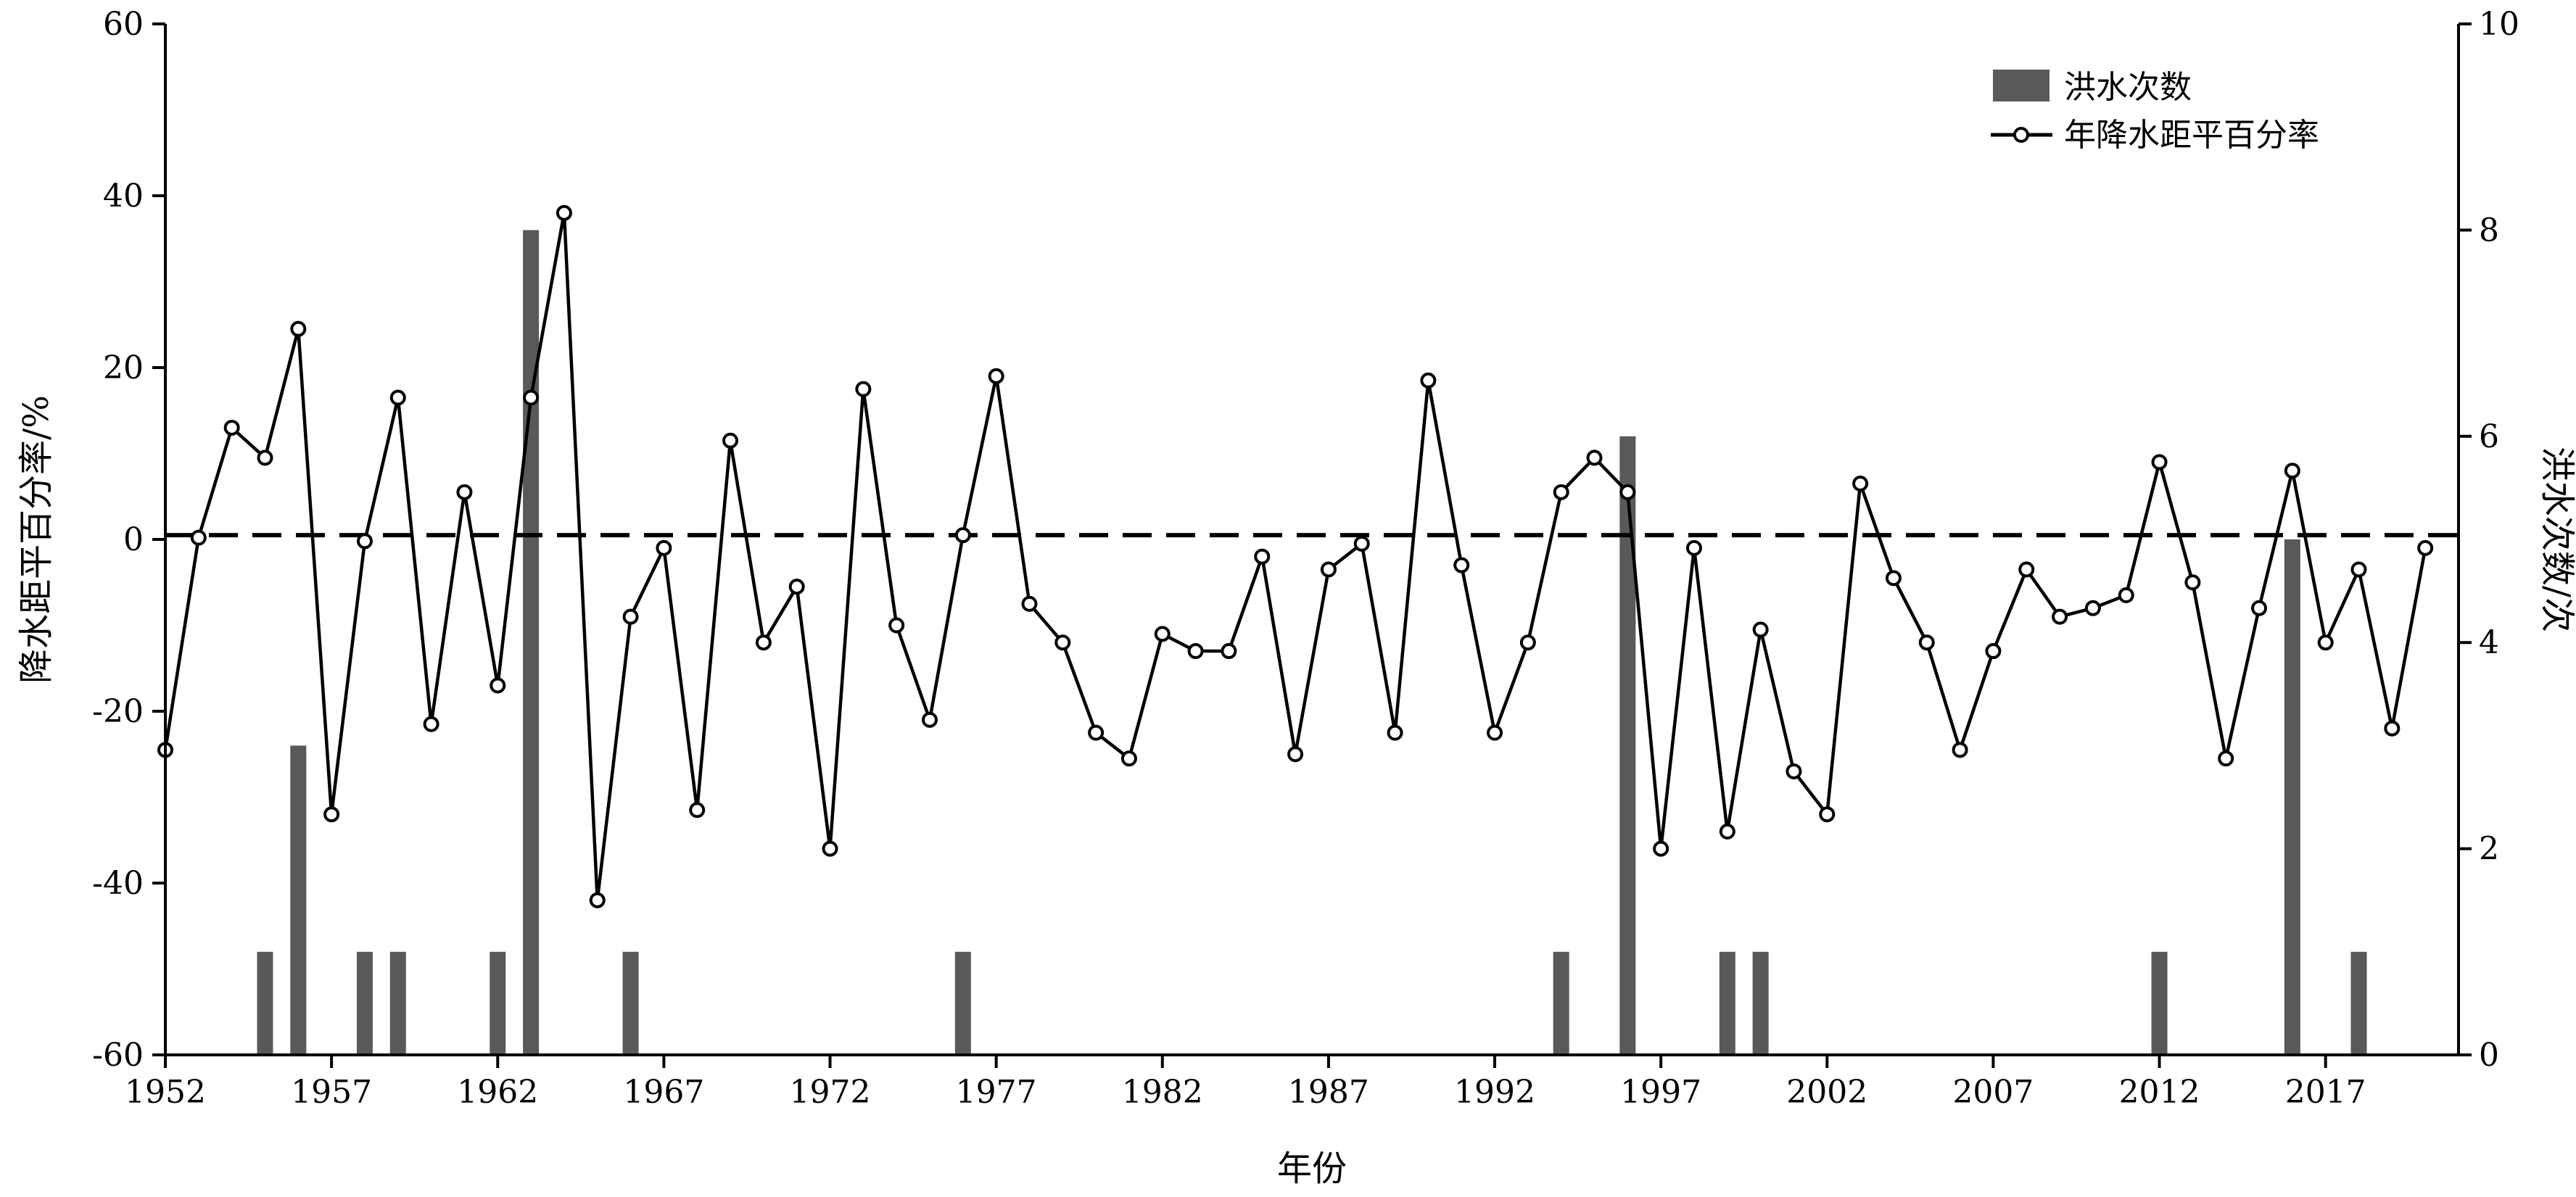 The image size is (2576, 1197). What do you see at coordinates (133, 540) in the screenshot?
I see `left-tick-label: 0` at bounding box center [133, 540].